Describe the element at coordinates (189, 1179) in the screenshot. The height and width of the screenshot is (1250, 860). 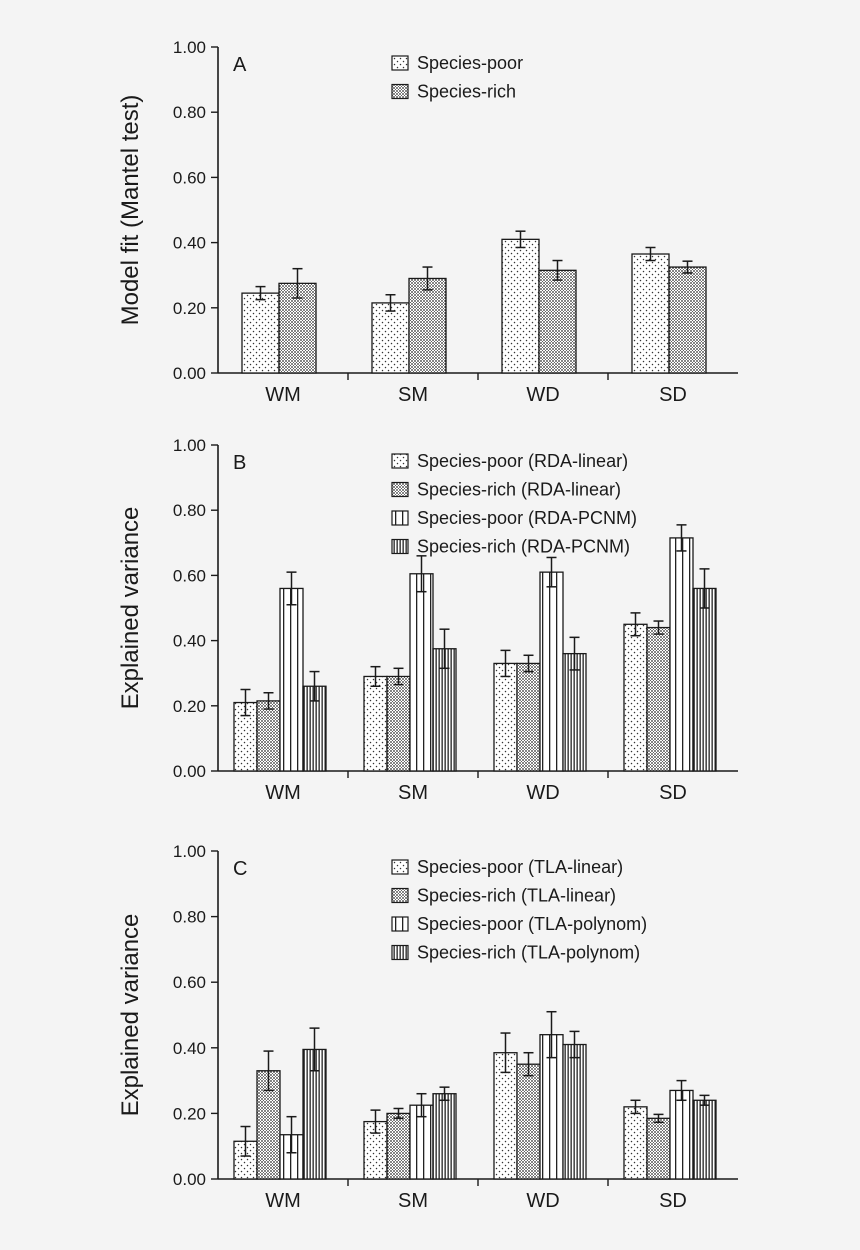
I see `y-tick-label: 0.00` at that location.